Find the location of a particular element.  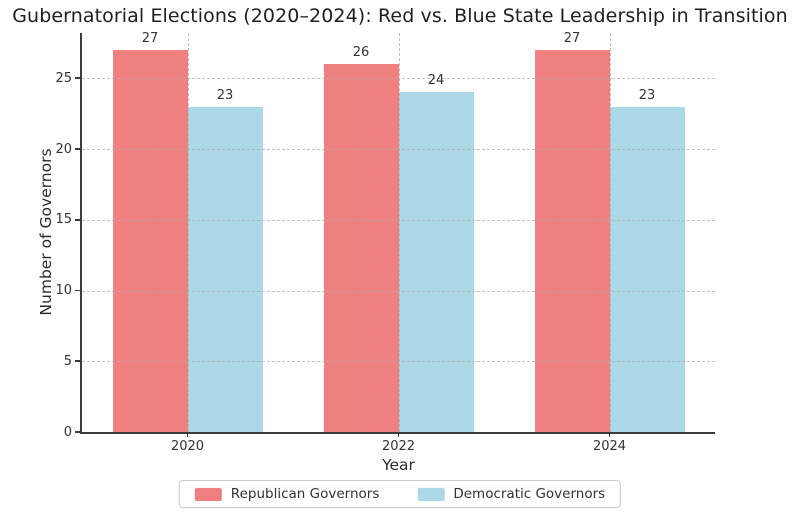

legend-patch-democratic-governors is located at coordinates (431, 494).